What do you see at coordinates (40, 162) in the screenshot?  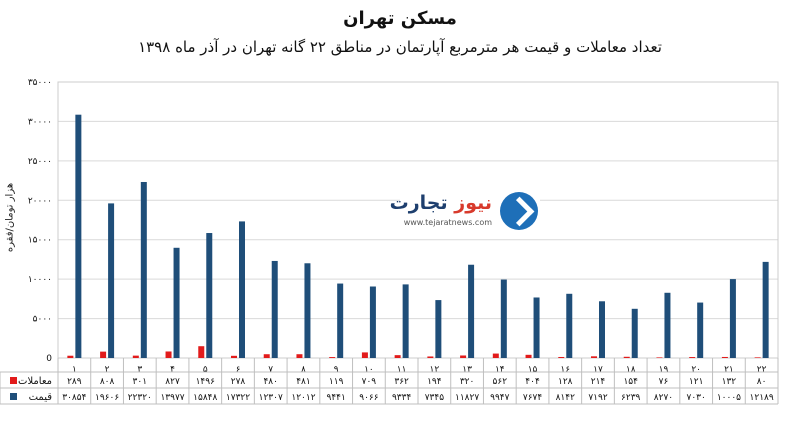 I see `y-tick-label: ۲۵۰۰۰` at bounding box center [40, 162].